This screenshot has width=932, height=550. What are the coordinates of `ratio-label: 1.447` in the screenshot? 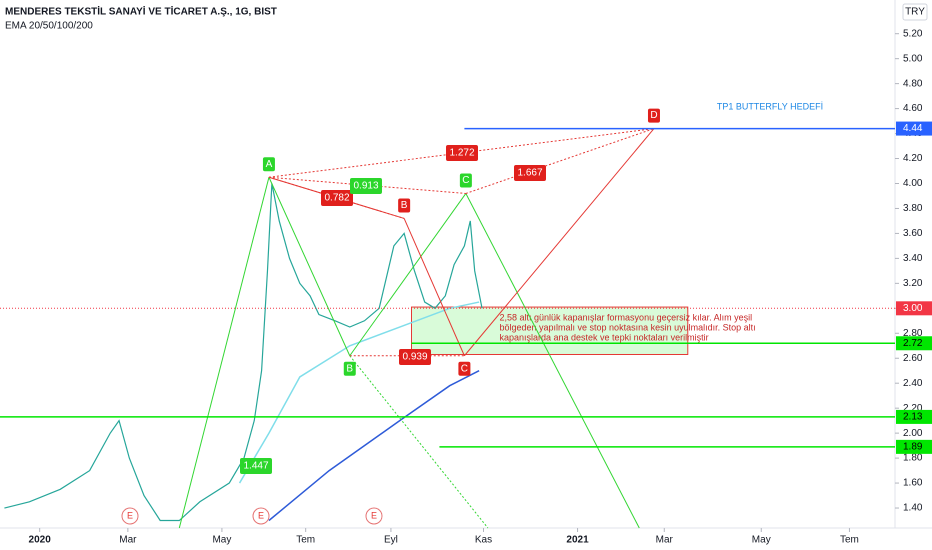 It's located at (255, 466).